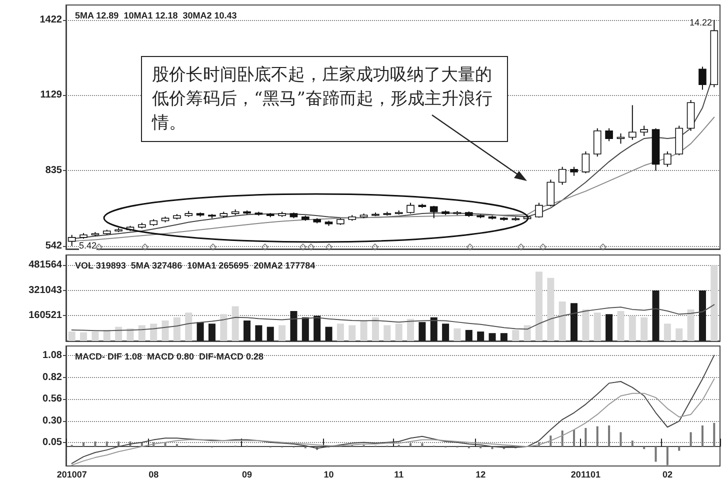  What do you see at coordinates (156, 15) in the screenshot?
I see `text: 5MA 12.89 10MA1 12.18 30MA2 10.43` at bounding box center [156, 15].